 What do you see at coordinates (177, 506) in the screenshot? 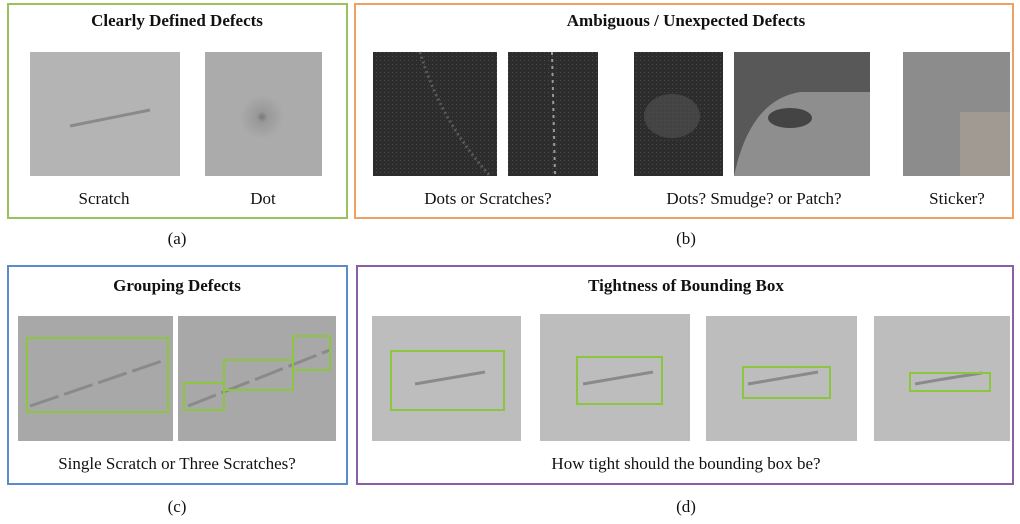
I see `panel-label: (c)` at bounding box center [177, 506].